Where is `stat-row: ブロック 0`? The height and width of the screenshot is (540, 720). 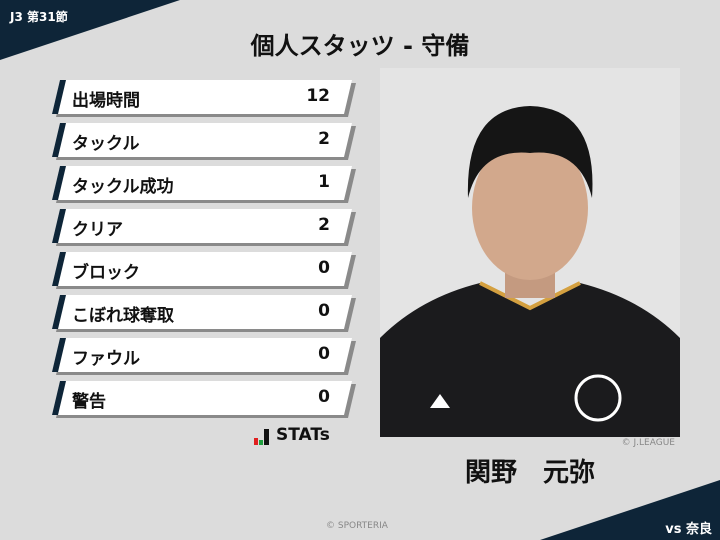 stat-row: ブロック 0 is located at coordinates (202, 269).